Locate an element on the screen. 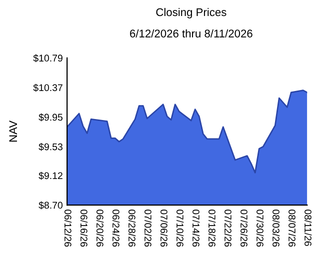  y-tick-label: $9.95 is located at coordinates (50, 117).